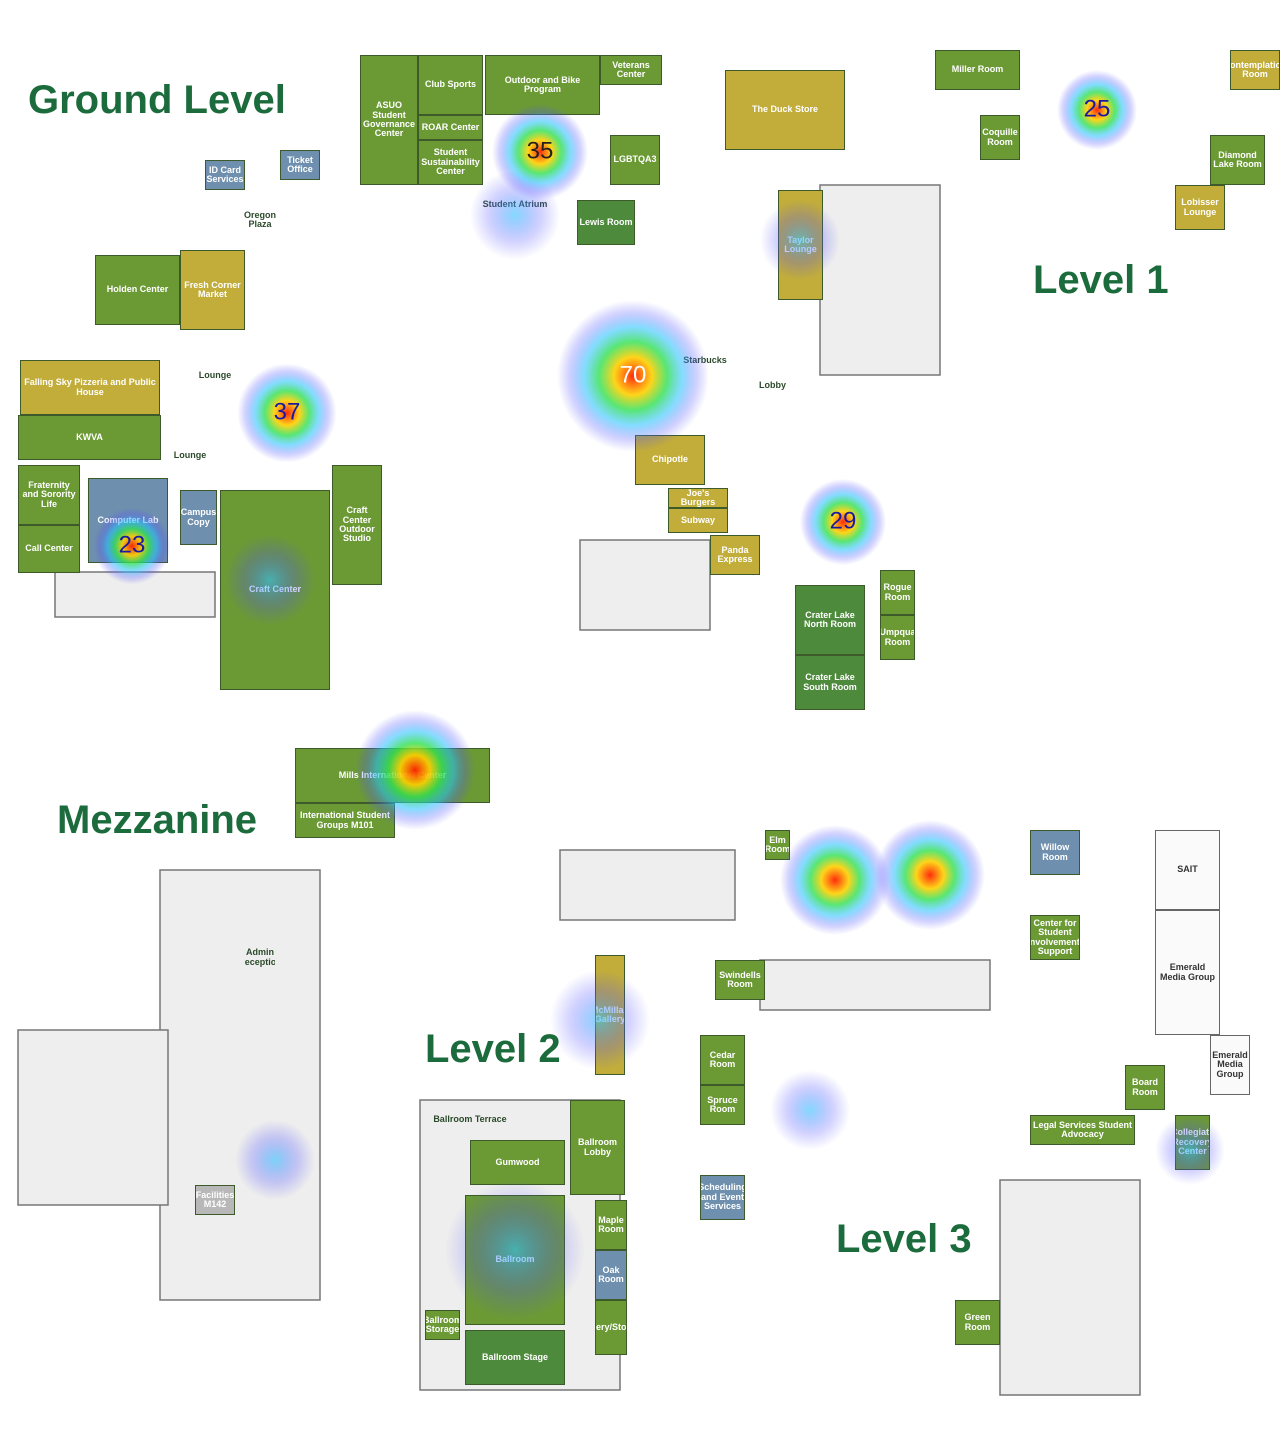 This screenshot has height=1440, width=1280. Describe the element at coordinates (49, 495) in the screenshot. I see `room: Fraternity and Sorority Life` at that location.